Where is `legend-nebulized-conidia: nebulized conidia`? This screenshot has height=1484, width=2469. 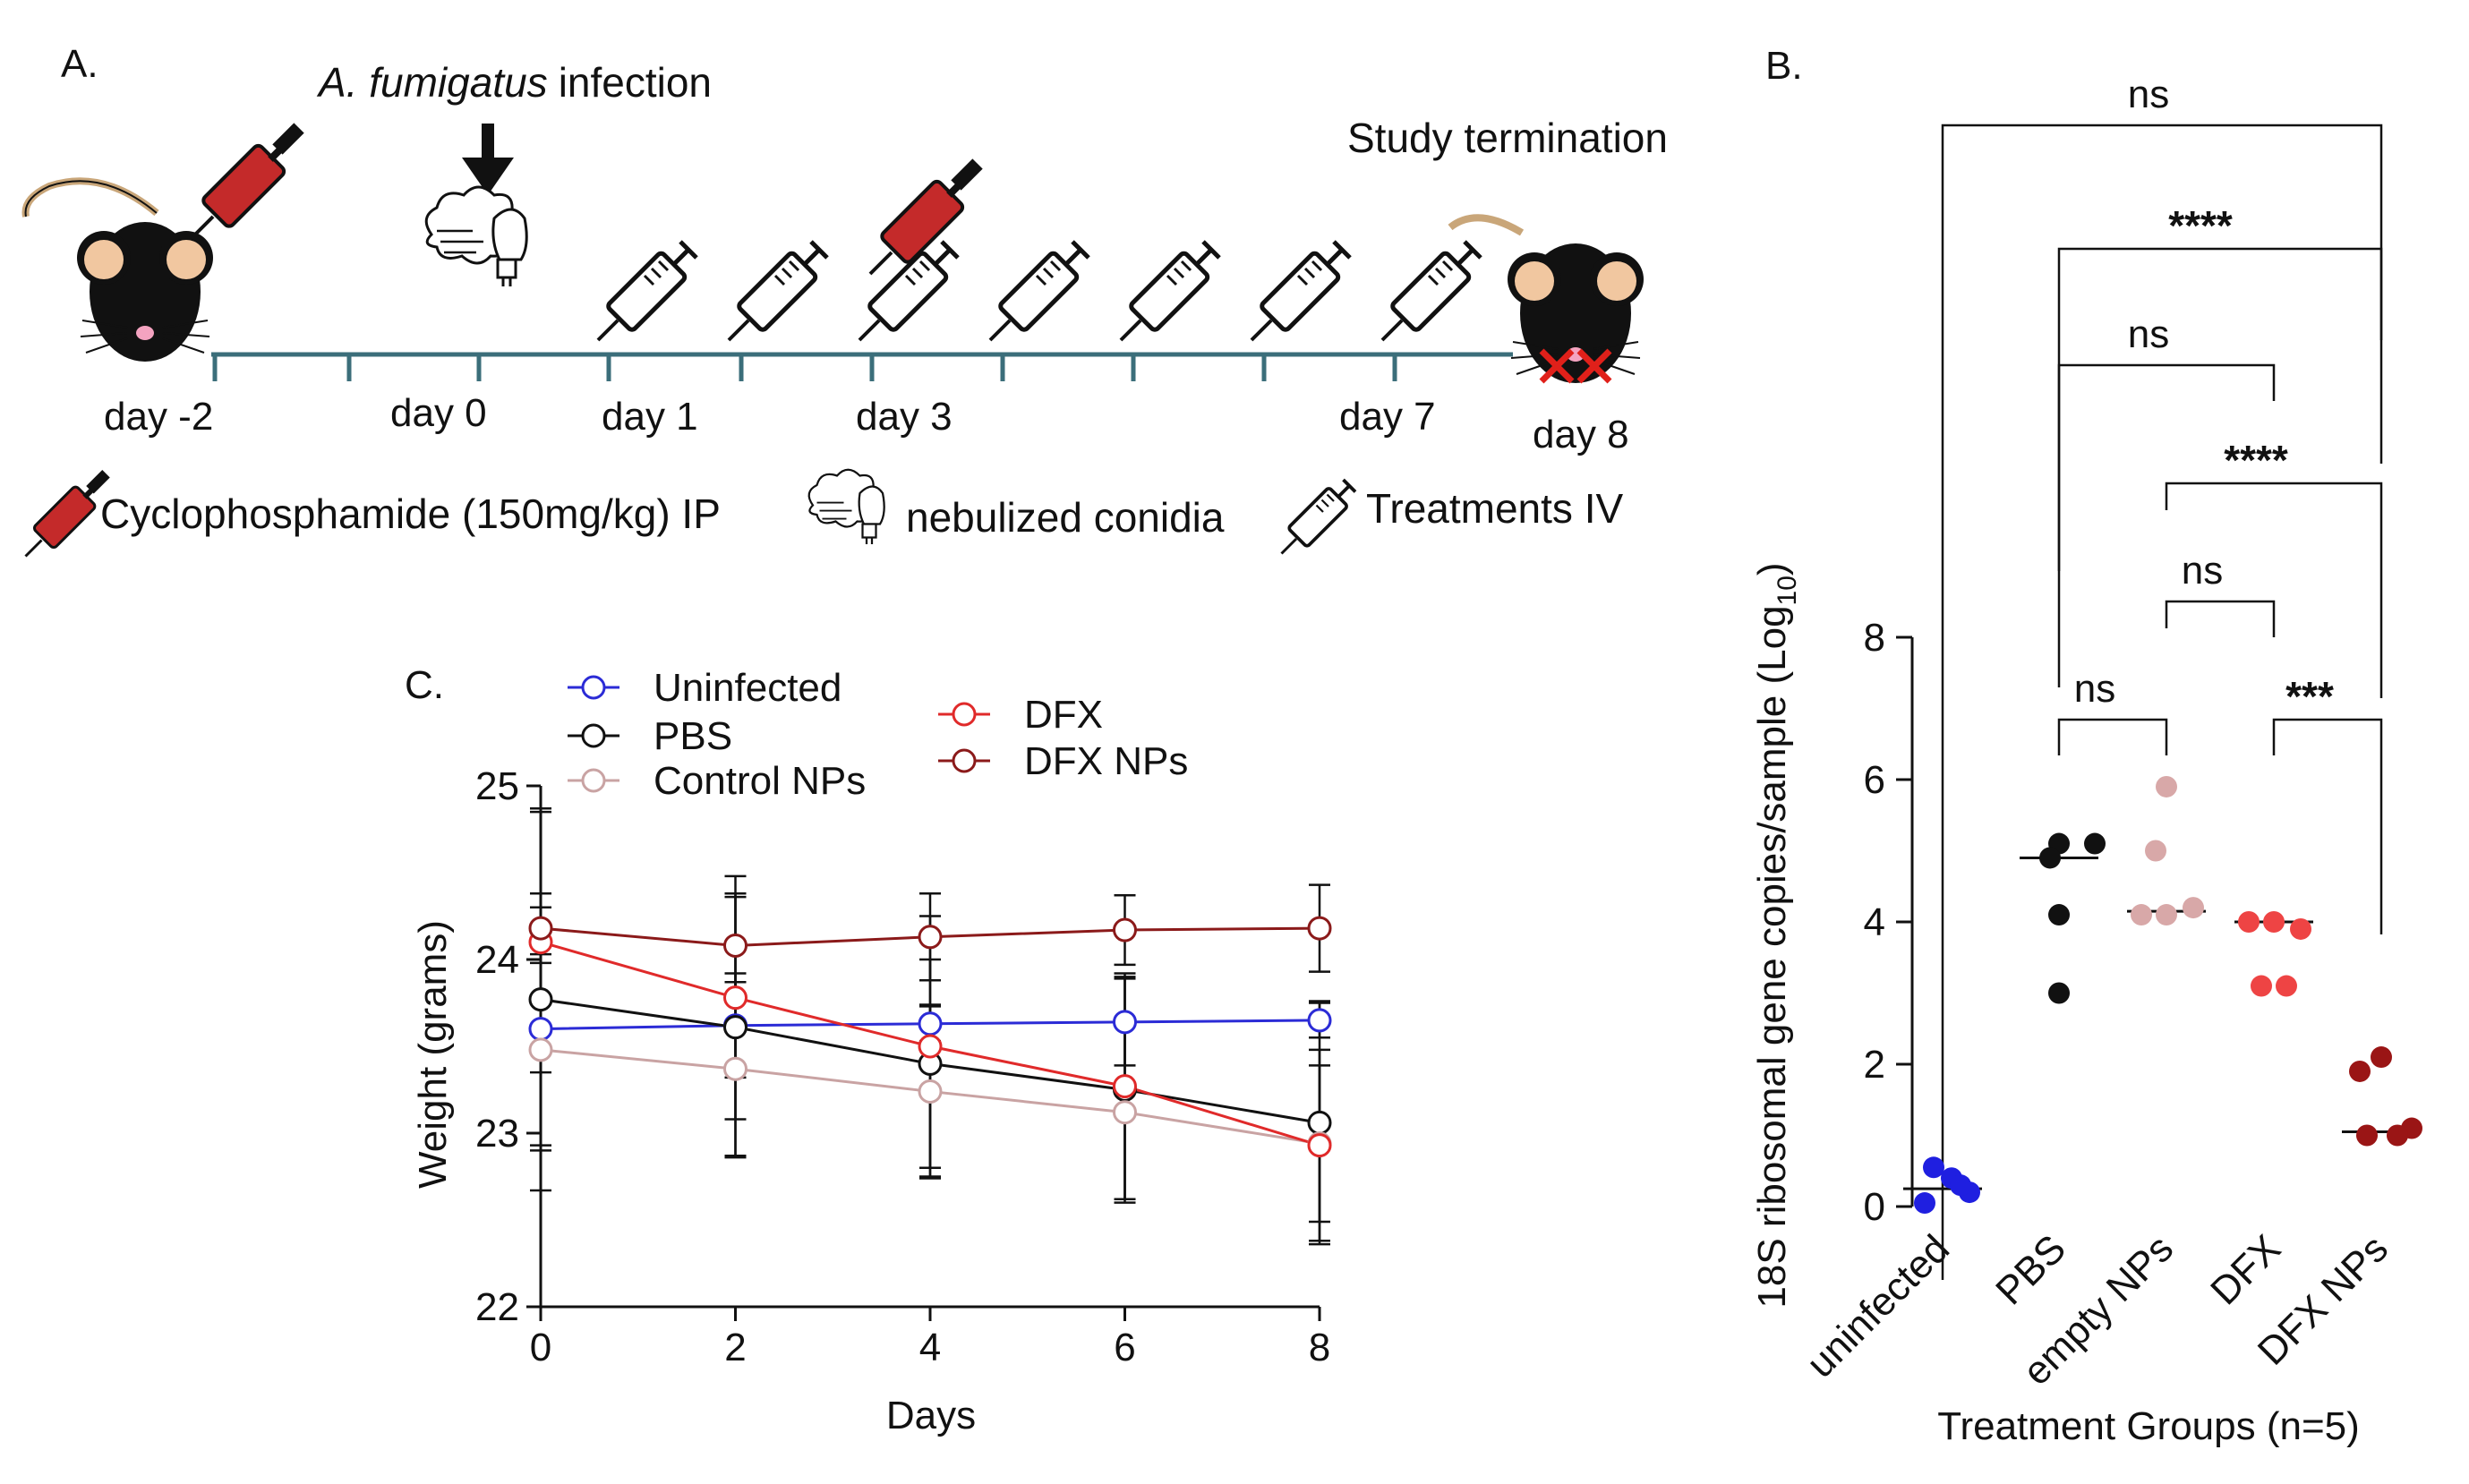 legend-nebulized-conidia: nebulized conidia is located at coordinates (1065, 517).